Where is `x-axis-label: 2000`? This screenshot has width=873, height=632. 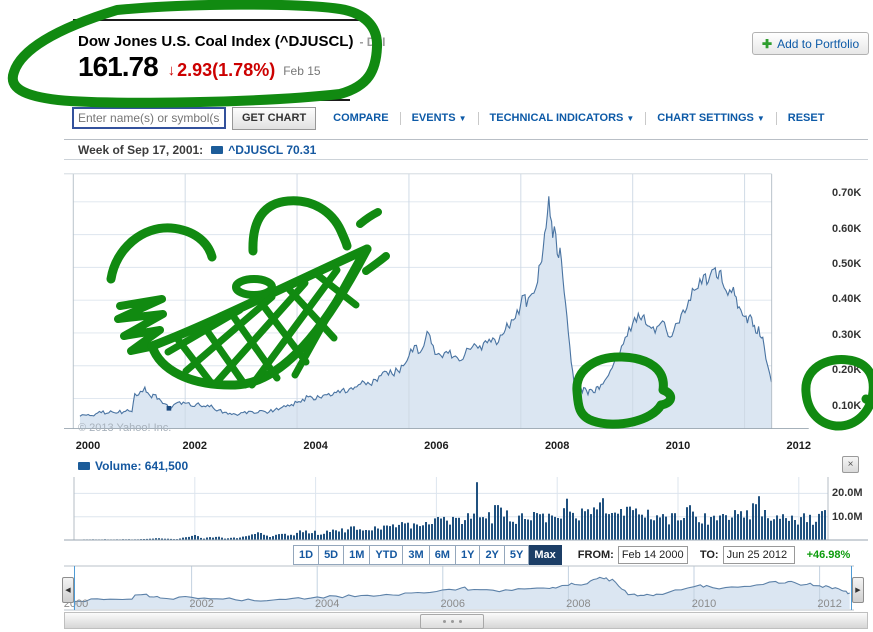
x-axis-label: 2000 is located at coordinates (88, 446).